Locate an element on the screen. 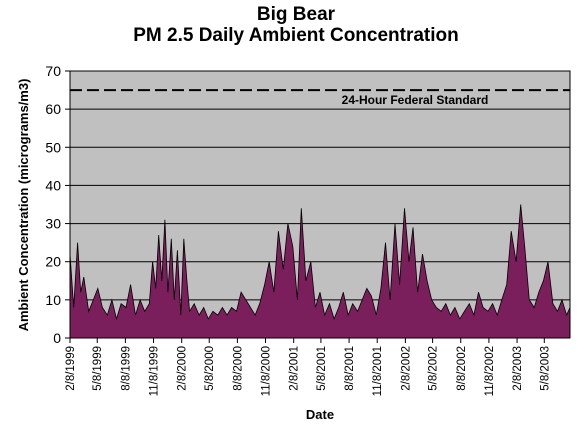 The height and width of the screenshot is (425, 579). chart-title: Big Bear is located at coordinates (296, 14).